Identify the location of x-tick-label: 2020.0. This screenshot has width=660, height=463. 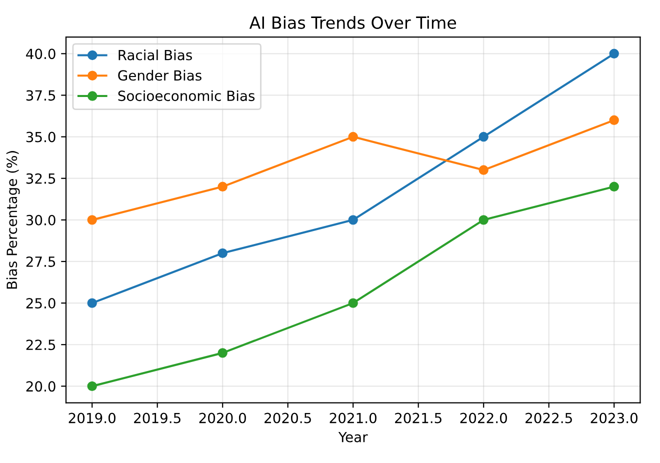
(222, 418).